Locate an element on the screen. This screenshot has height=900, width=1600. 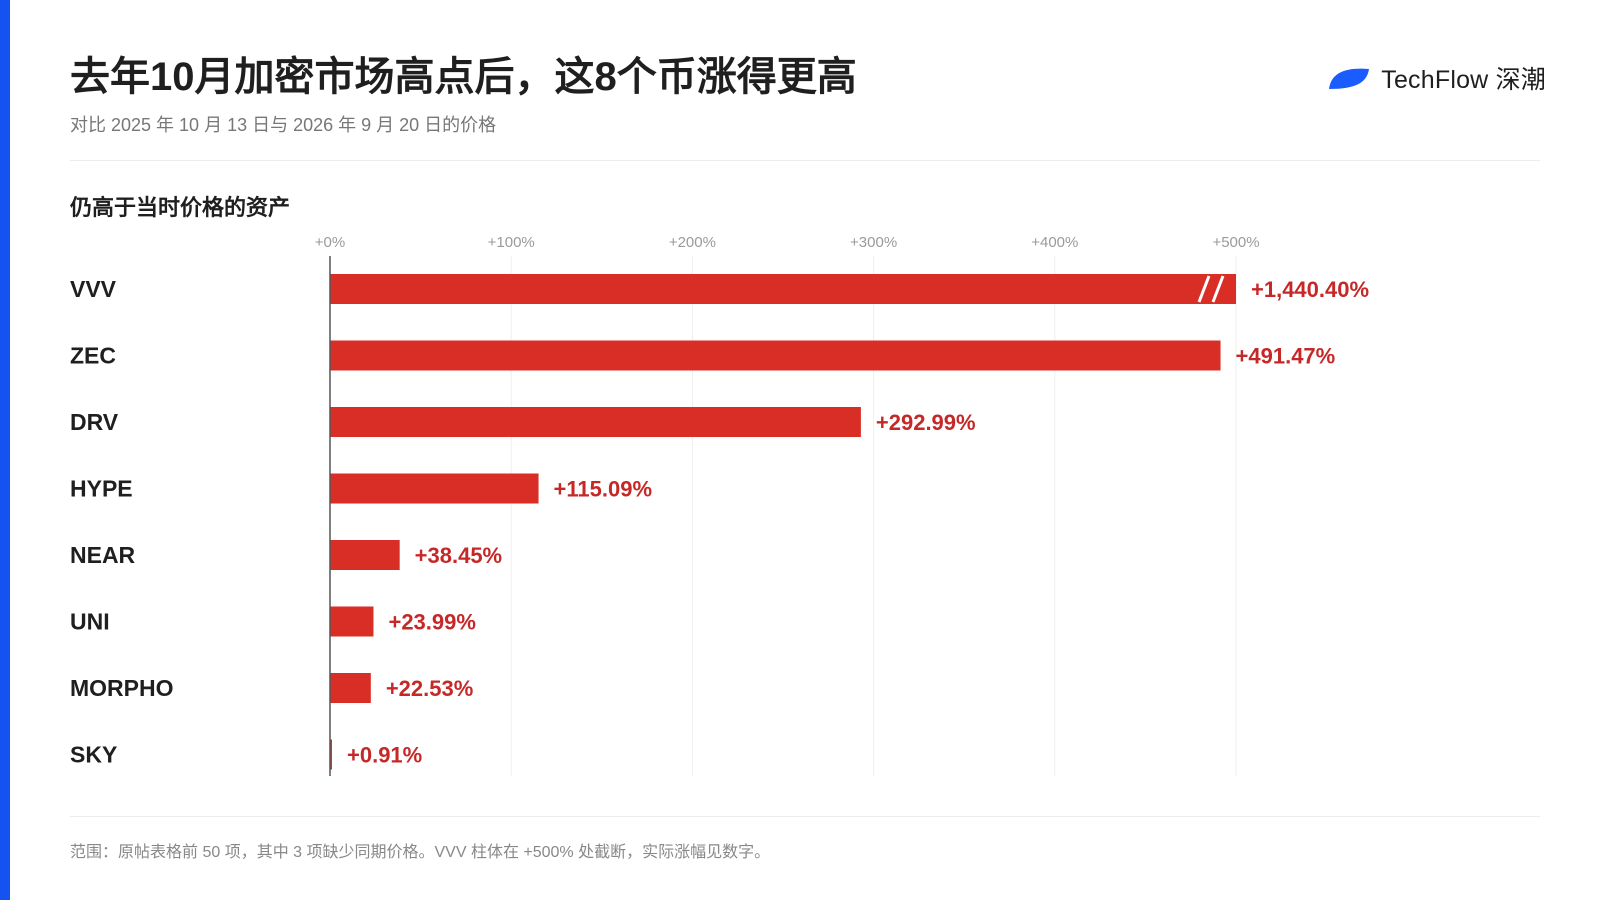
x-tick-label: +0% is located at coordinates (330, 242).